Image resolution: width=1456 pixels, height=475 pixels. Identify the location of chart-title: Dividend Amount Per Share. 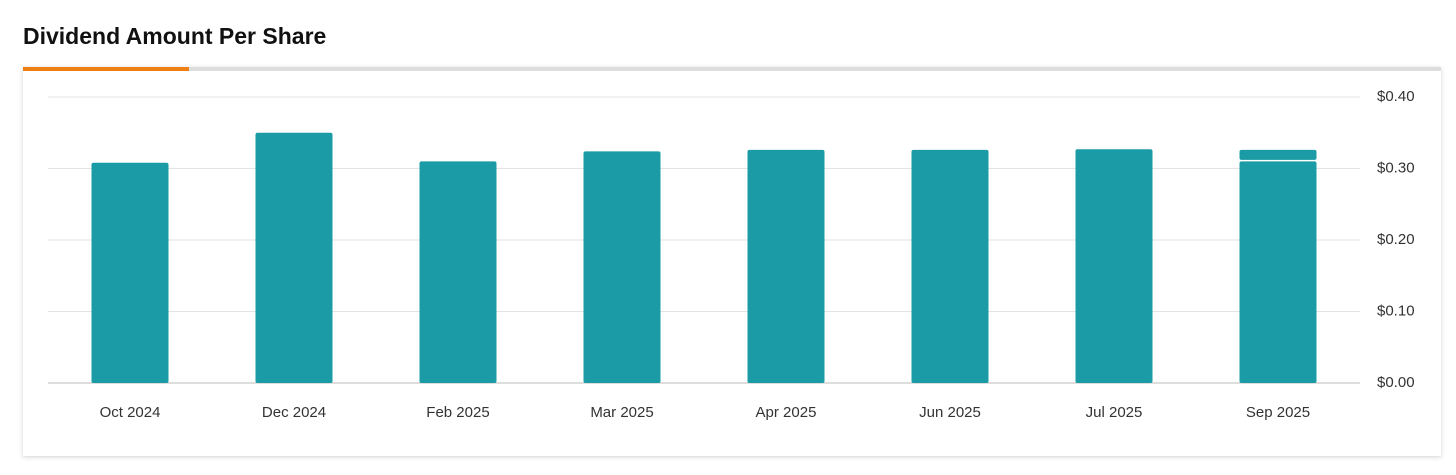
(174, 36).